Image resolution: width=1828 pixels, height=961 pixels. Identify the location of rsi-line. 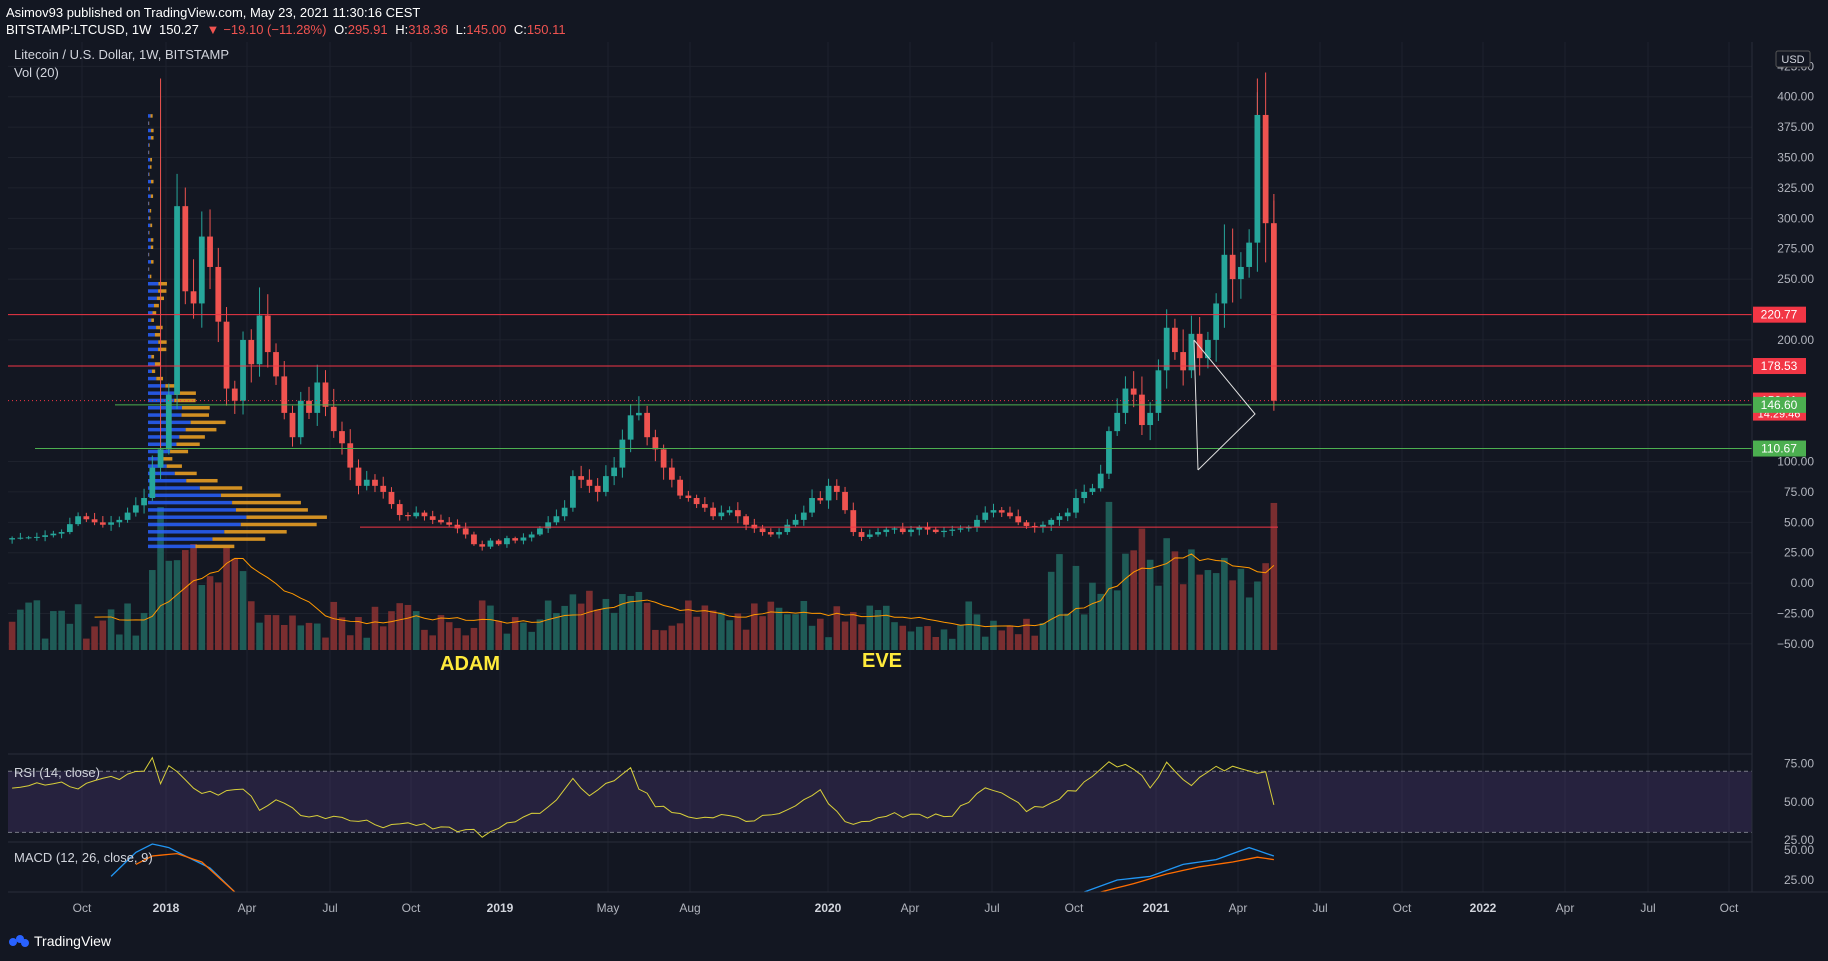
(643, 797).